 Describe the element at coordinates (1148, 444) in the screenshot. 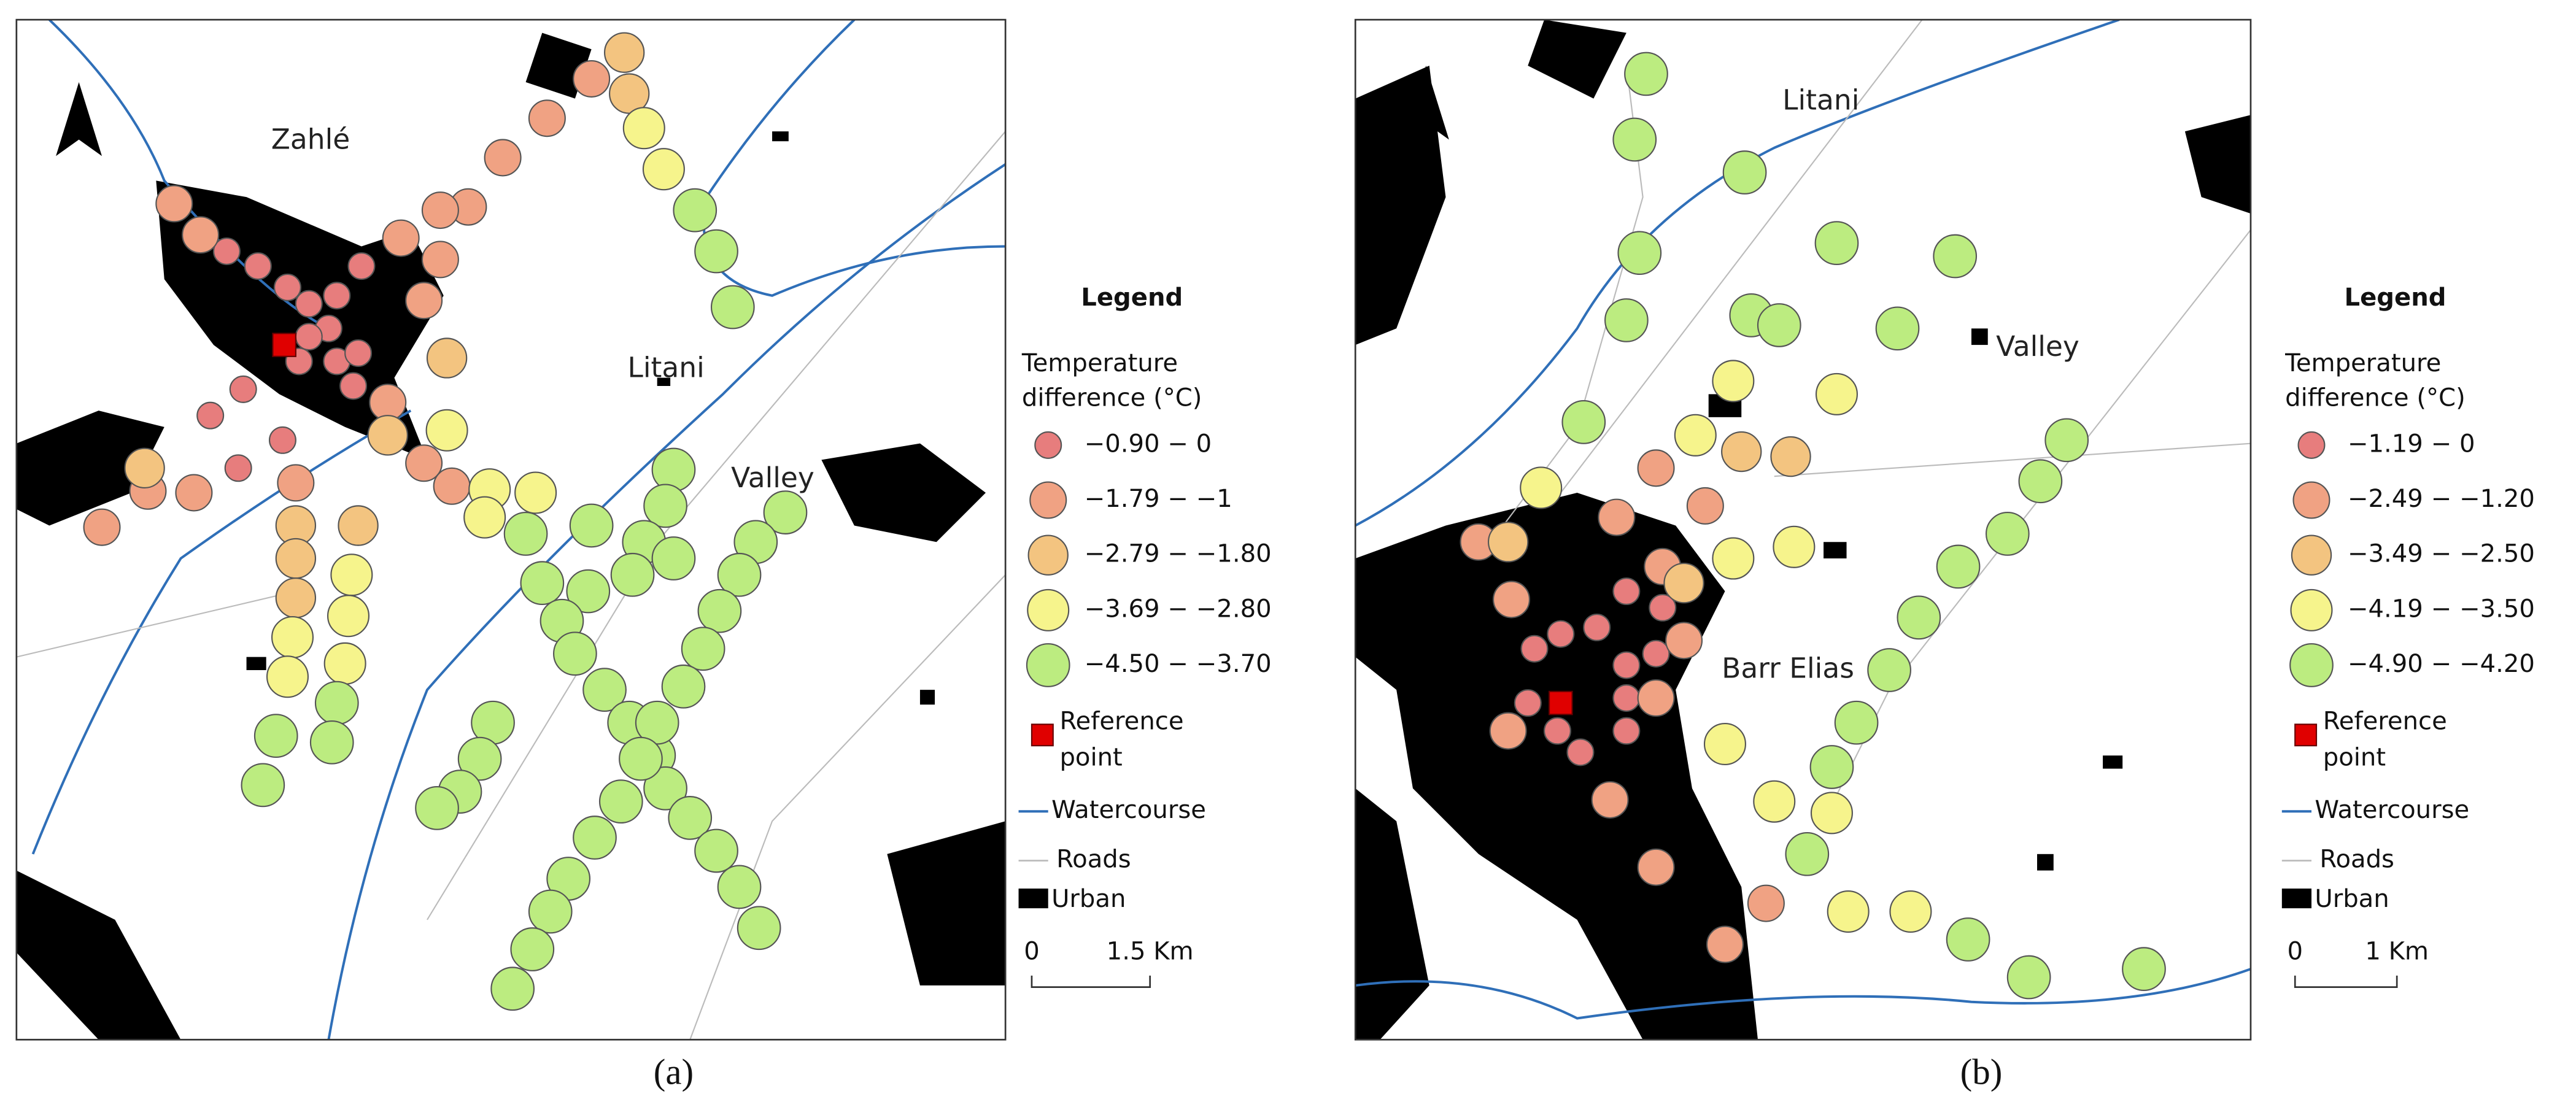

I see `legend-label: −0.90 − 0` at that location.